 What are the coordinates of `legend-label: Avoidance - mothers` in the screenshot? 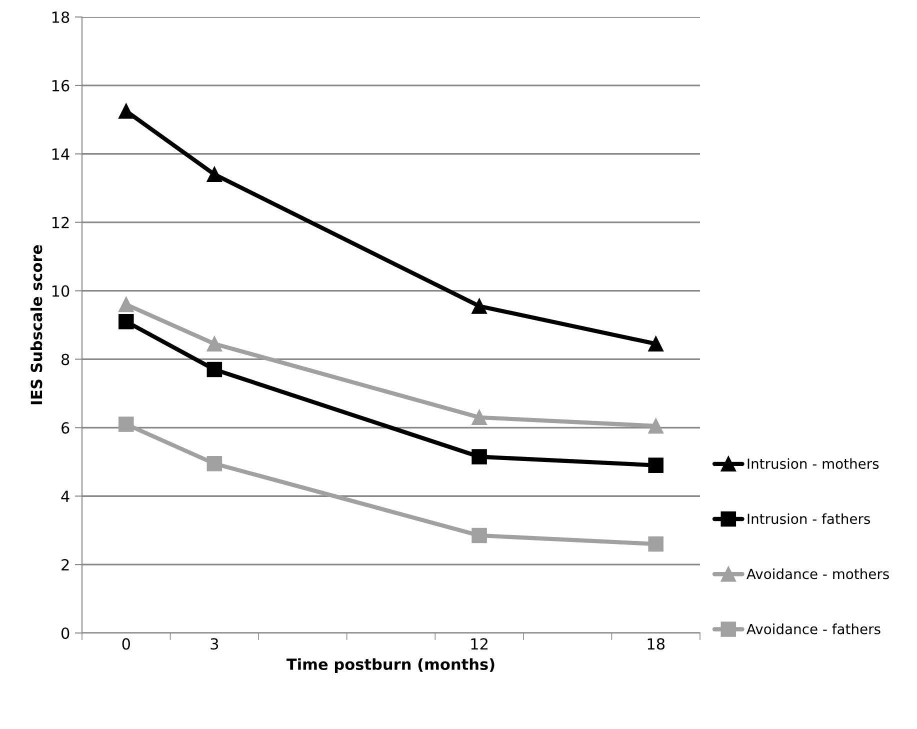 It's located at (817, 574).